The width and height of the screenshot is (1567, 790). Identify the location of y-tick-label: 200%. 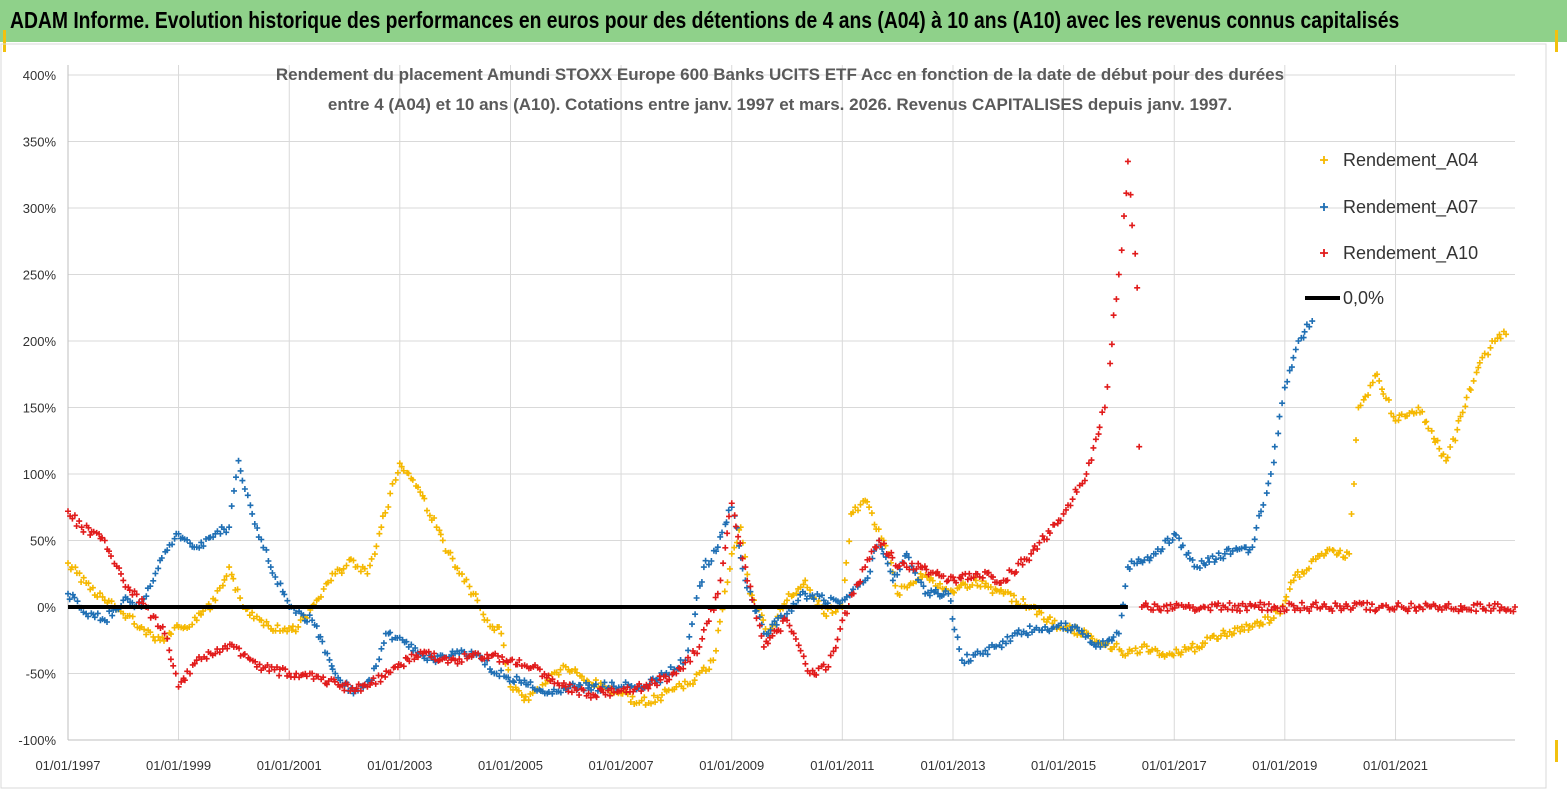
(40, 341).